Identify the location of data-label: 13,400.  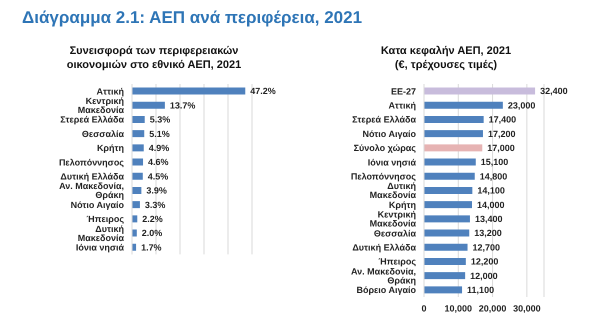
(488, 219).